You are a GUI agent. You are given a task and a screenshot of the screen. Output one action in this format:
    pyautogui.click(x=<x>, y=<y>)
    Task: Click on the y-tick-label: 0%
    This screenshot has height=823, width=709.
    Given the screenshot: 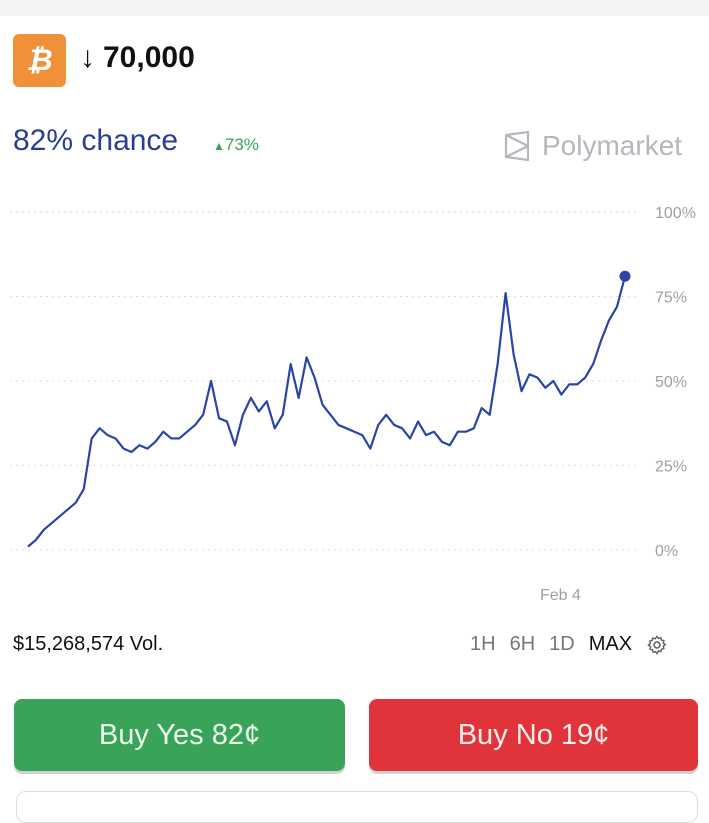 What is the action you would take?
    pyautogui.click(x=666, y=551)
    